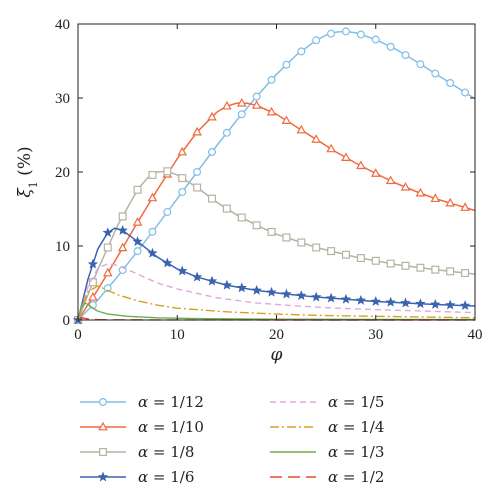  Describe the element at coordinates (166, 452) in the screenshot. I see `legend-label: α = 1/8` at that location.